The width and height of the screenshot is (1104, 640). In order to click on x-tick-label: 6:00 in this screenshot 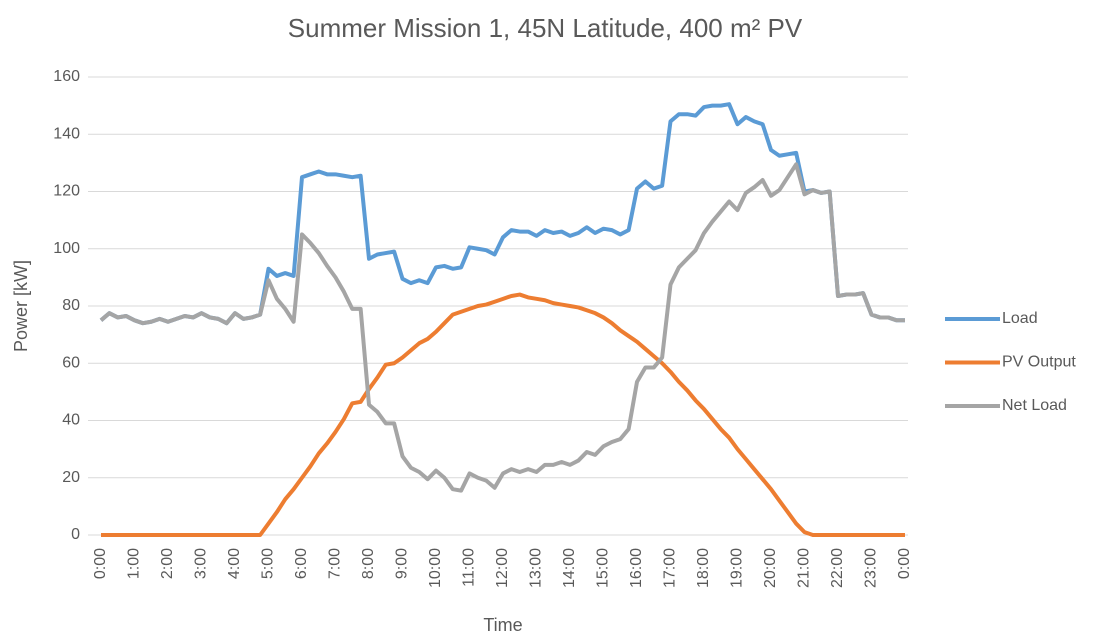, I will do `click(301, 563)`.